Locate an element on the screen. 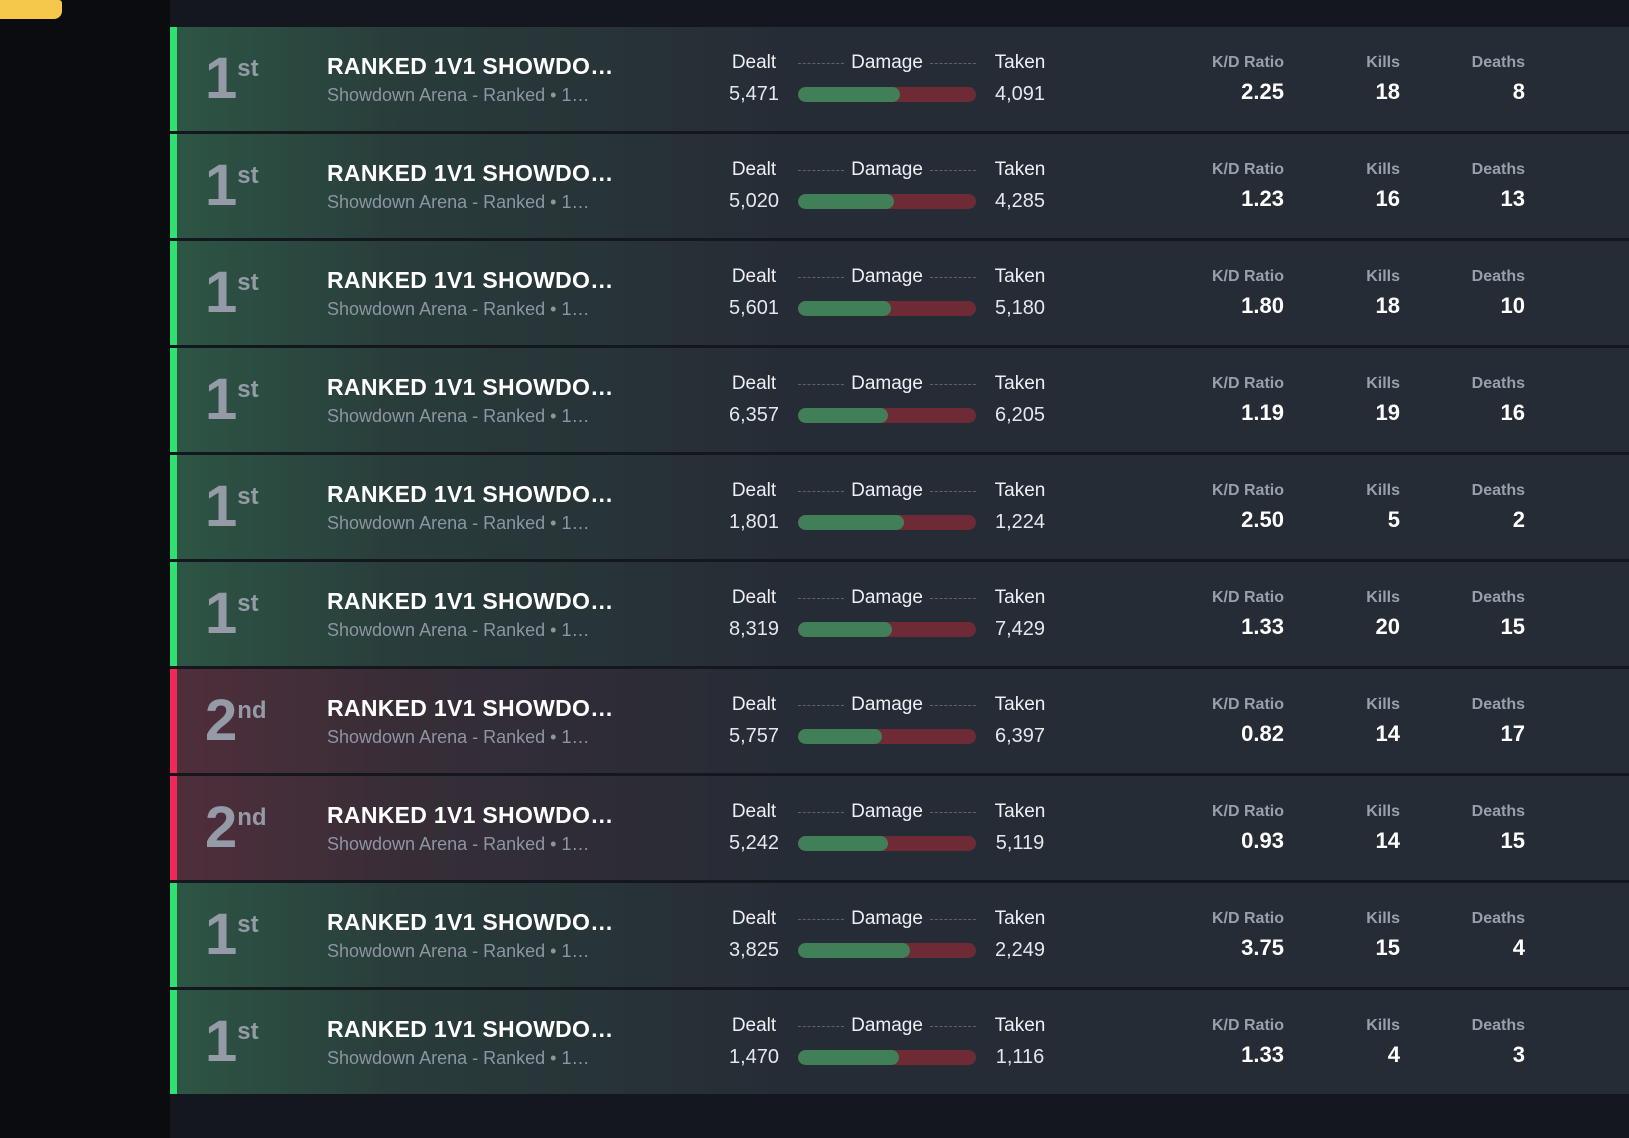  deaths-stat: Deaths 13 is located at coordinates (1462, 186).